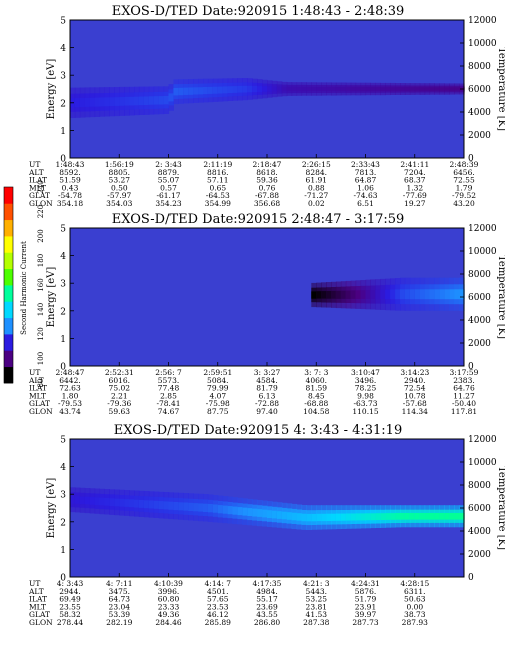 This screenshot has width=505, height=649. Describe the element at coordinates (464, 388) in the screenshot. I see `orbit-value: 64.76` at that location.